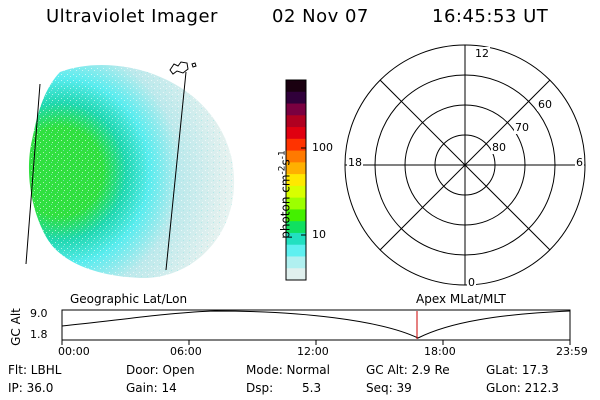 This screenshot has width=600, height=400. I want to click on gc-alt-info: GC Alt: 2.9 Re, so click(408, 370).